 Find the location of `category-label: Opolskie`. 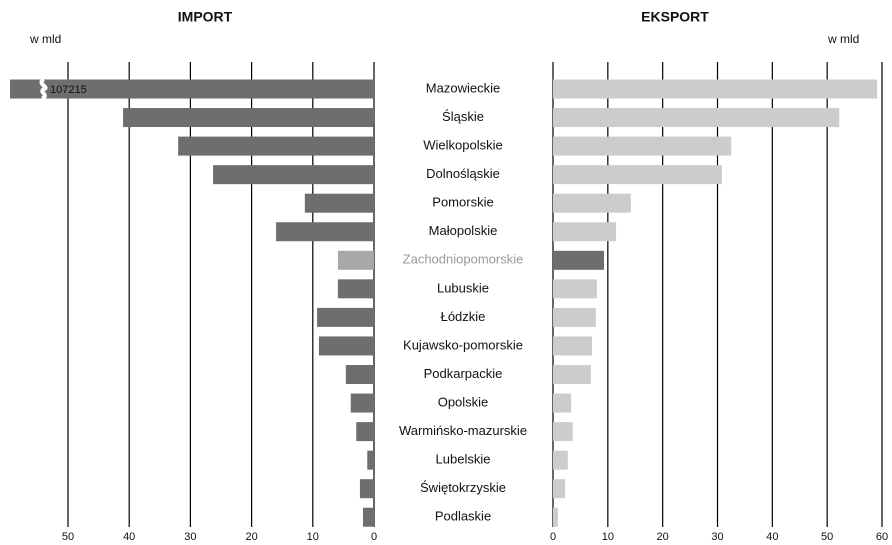

category-label: Opolskie is located at coordinates (463, 401).